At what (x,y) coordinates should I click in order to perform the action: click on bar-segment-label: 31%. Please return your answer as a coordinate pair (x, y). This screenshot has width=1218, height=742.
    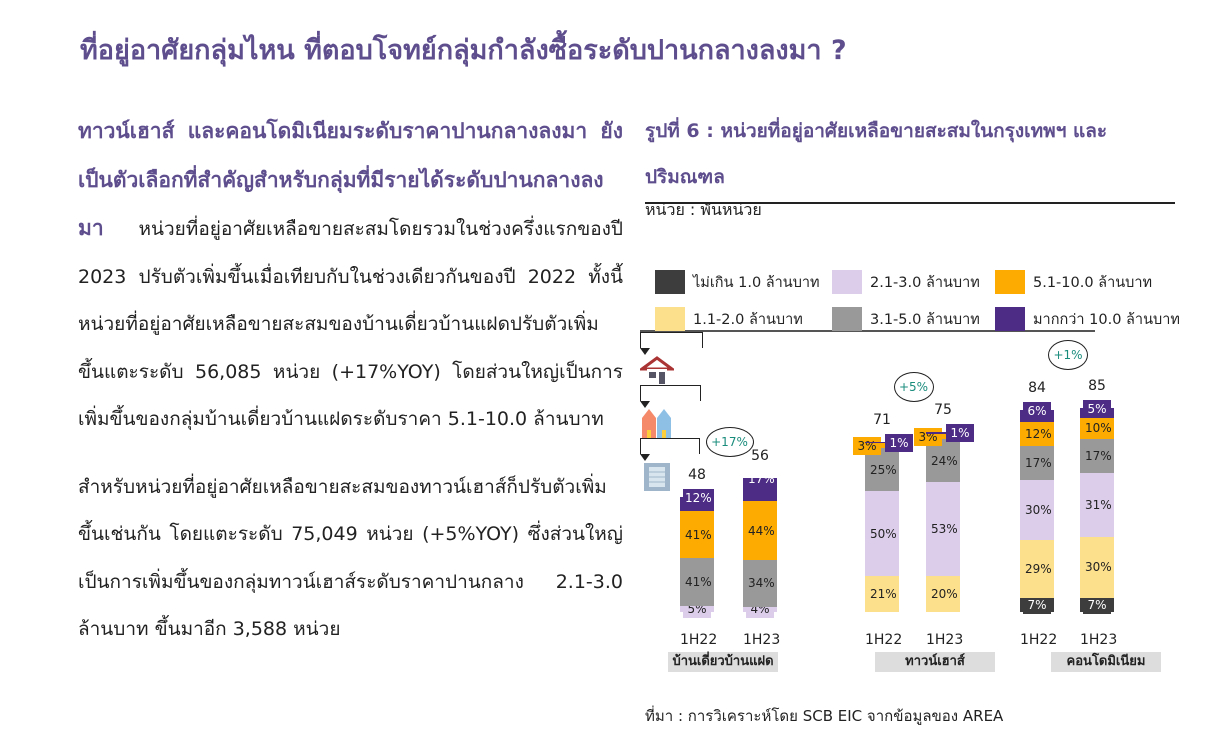
    Looking at the image, I should click on (1098, 504).